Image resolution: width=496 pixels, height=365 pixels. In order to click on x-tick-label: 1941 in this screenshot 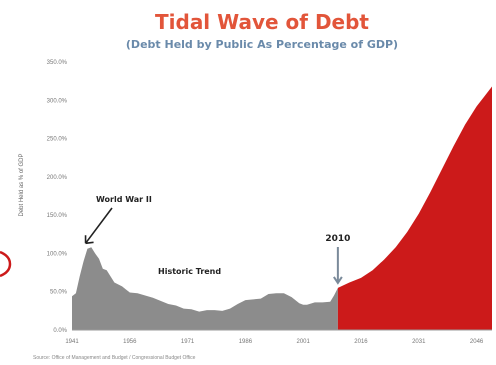, I will do `click(72, 342)`.